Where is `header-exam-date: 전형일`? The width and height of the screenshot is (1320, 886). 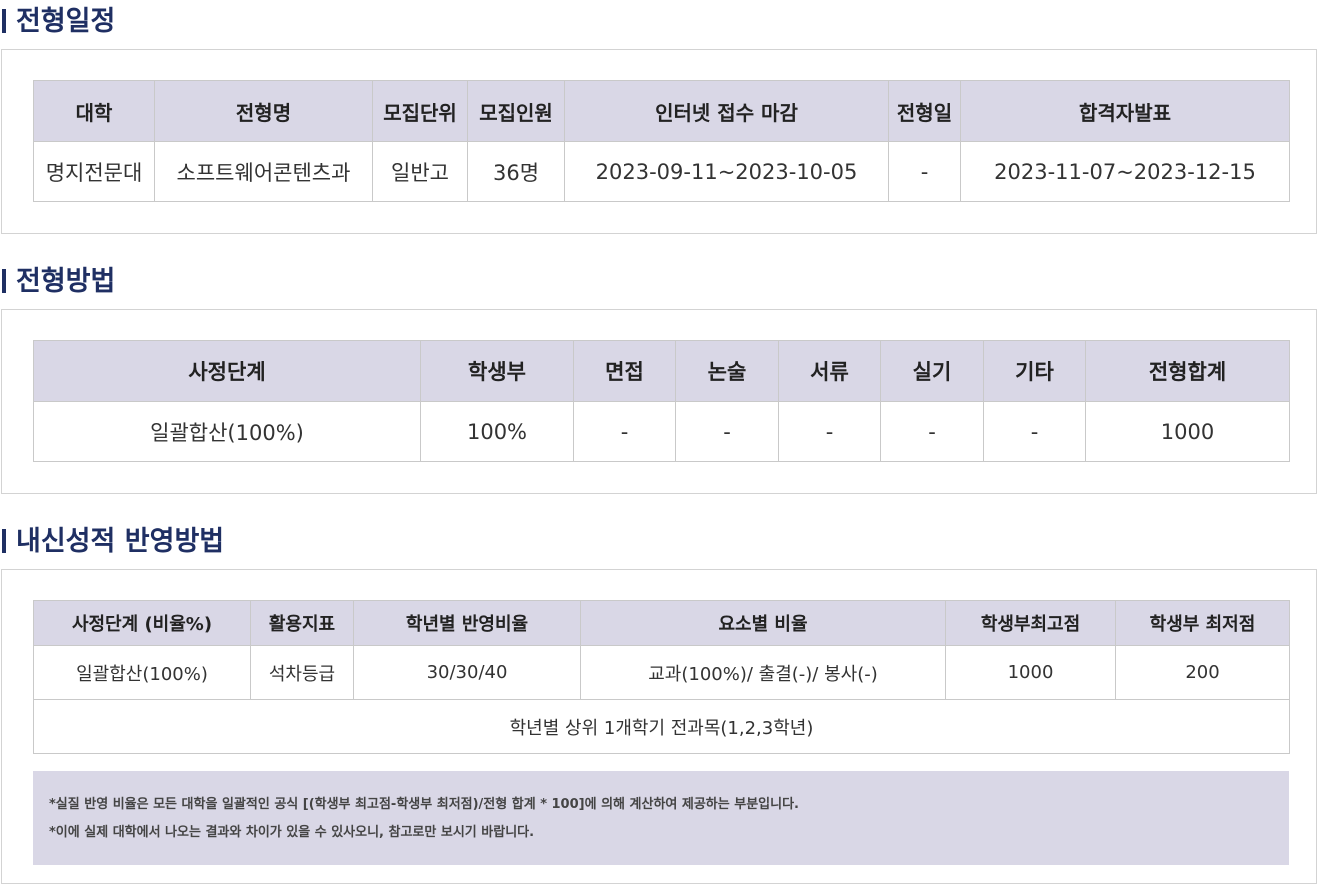
header-exam-date: 전형일 is located at coordinates (924, 111).